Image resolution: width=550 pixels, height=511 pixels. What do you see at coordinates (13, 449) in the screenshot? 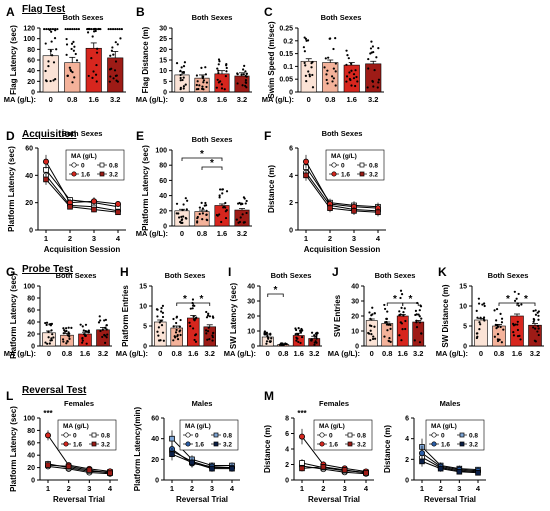
I see `y-axis-label: Platform Latency (sec)` at bounding box center [13, 449].